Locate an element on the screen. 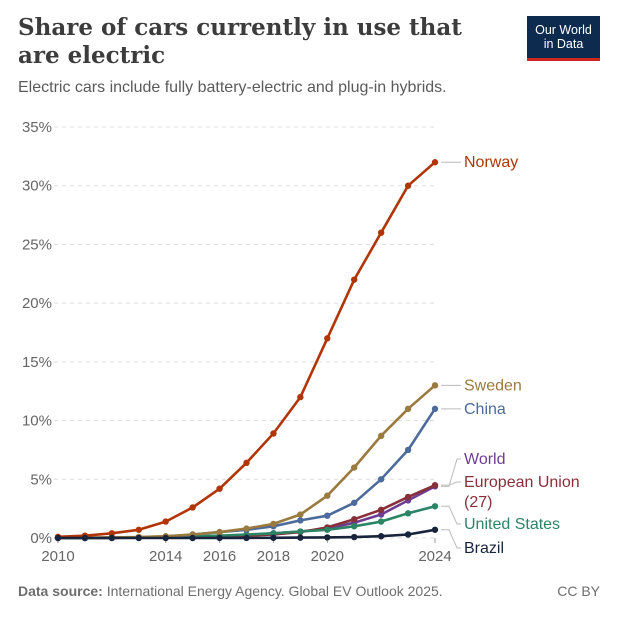  owid-logo: Our World in Data is located at coordinates (563, 38).